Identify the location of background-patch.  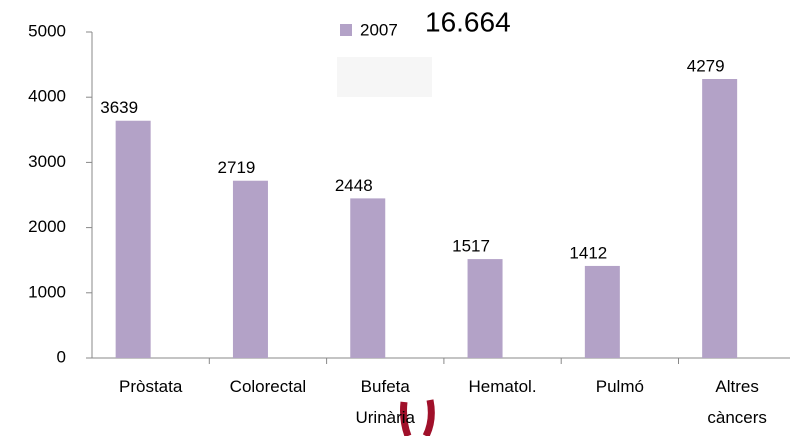
(384, 77).